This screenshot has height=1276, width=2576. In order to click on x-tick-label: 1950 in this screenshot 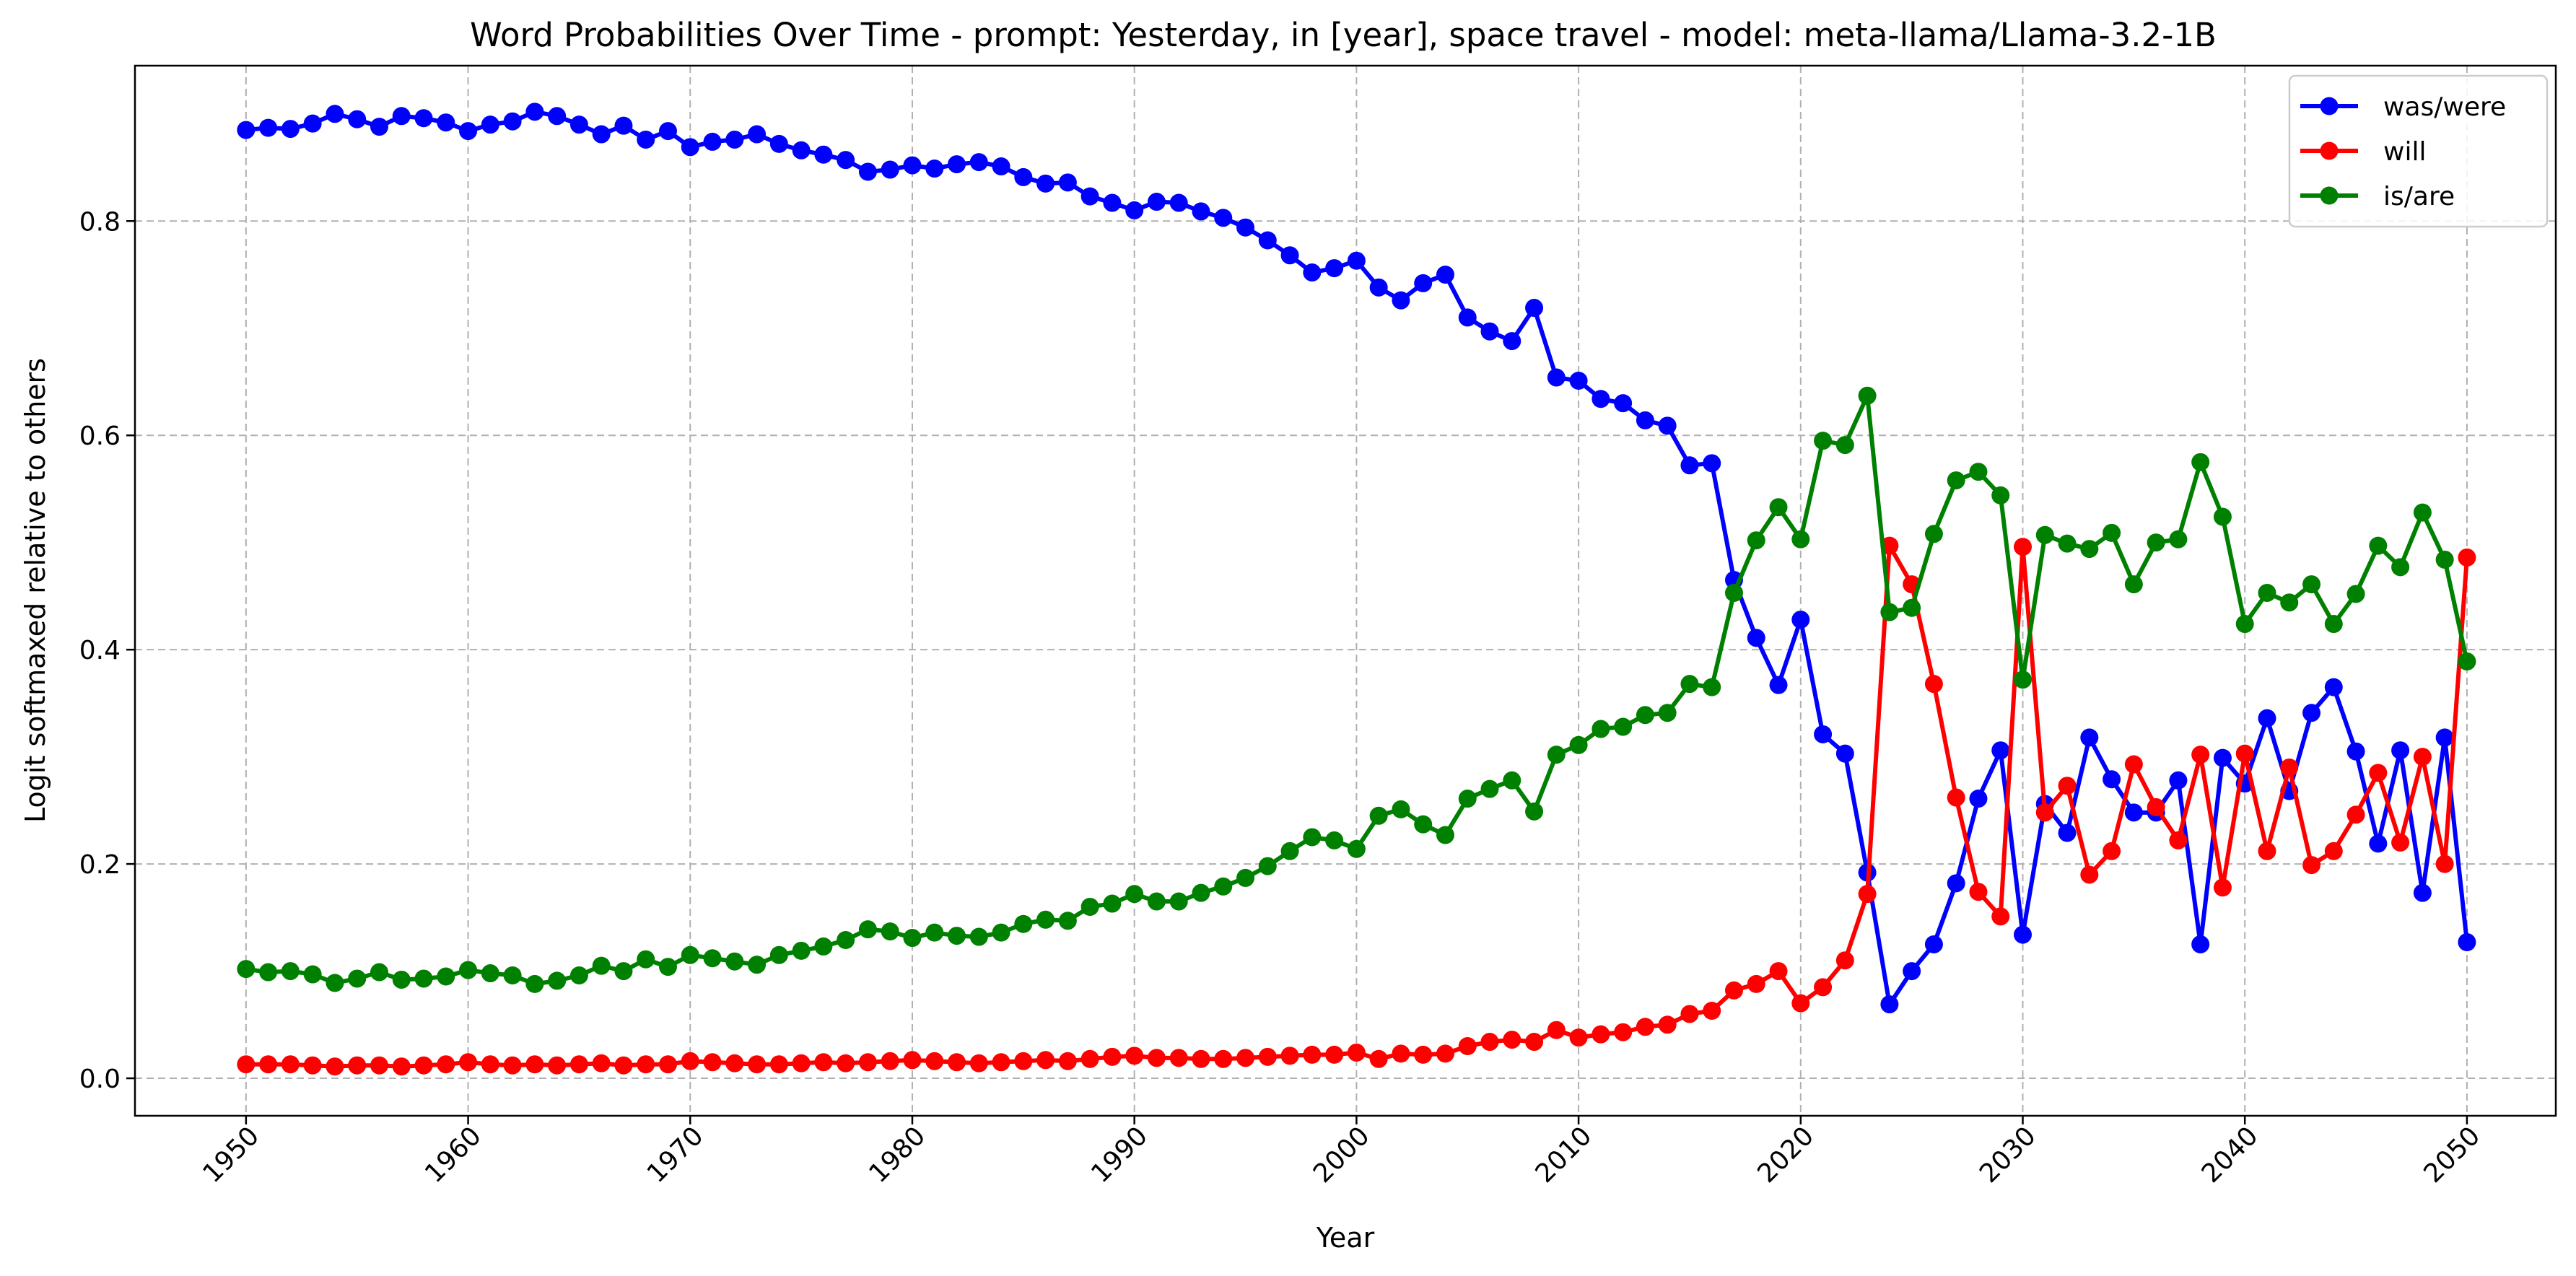, I will do `click(231, 1155)`.